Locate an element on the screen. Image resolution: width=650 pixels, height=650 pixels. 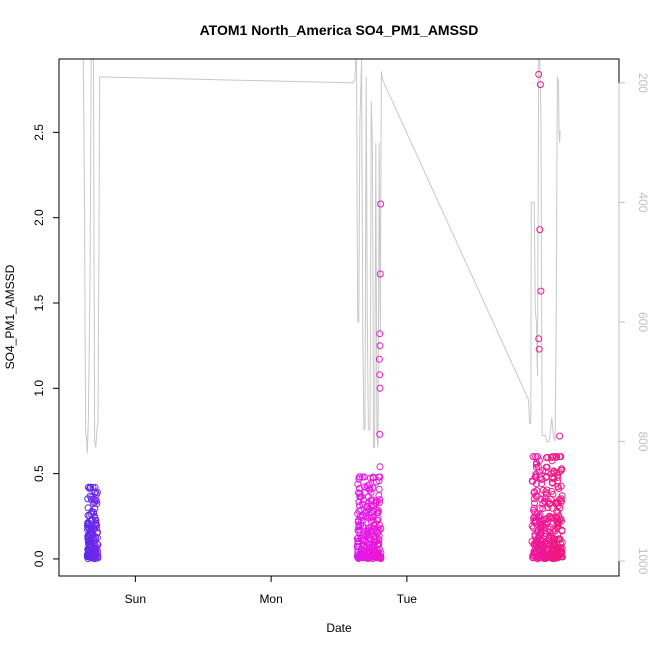
y-tick-label: 1.5 is located at coordinates (39, 302).